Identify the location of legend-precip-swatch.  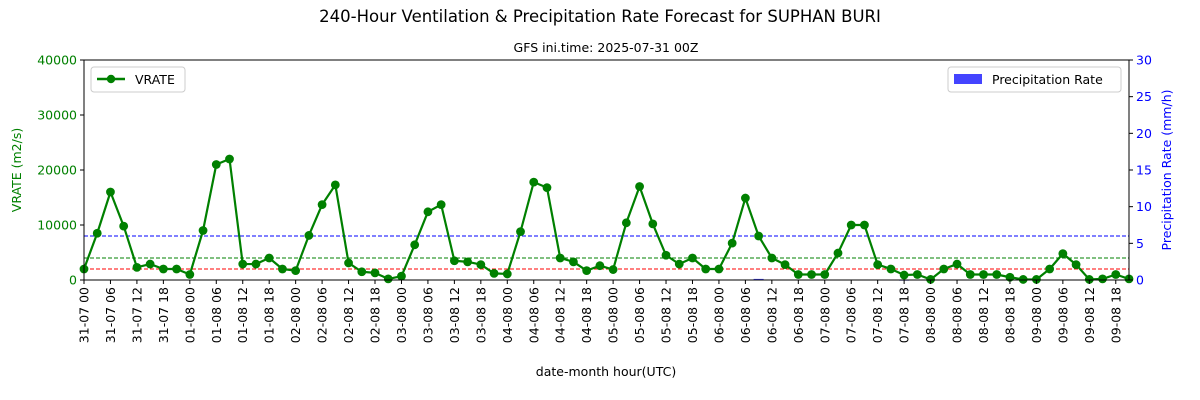
(968, 79).